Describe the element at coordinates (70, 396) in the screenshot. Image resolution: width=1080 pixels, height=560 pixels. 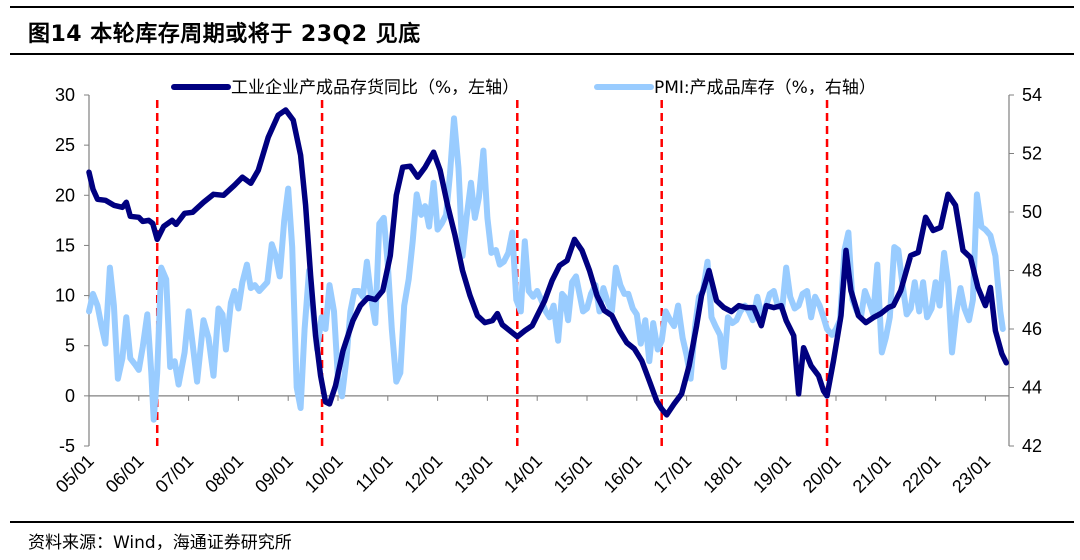
I see `left-axis-tick-label: 0` at that location.